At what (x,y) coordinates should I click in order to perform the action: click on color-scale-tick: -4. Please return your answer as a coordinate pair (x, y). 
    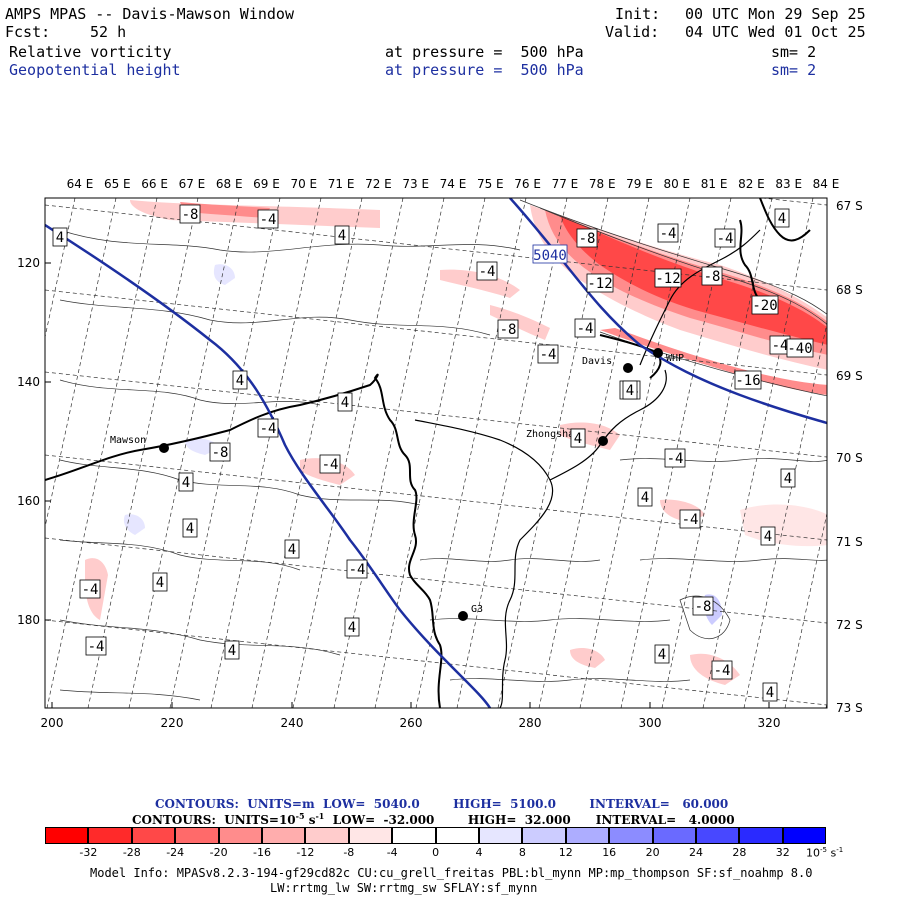
    Looking at the image, I should click on (392, 852).